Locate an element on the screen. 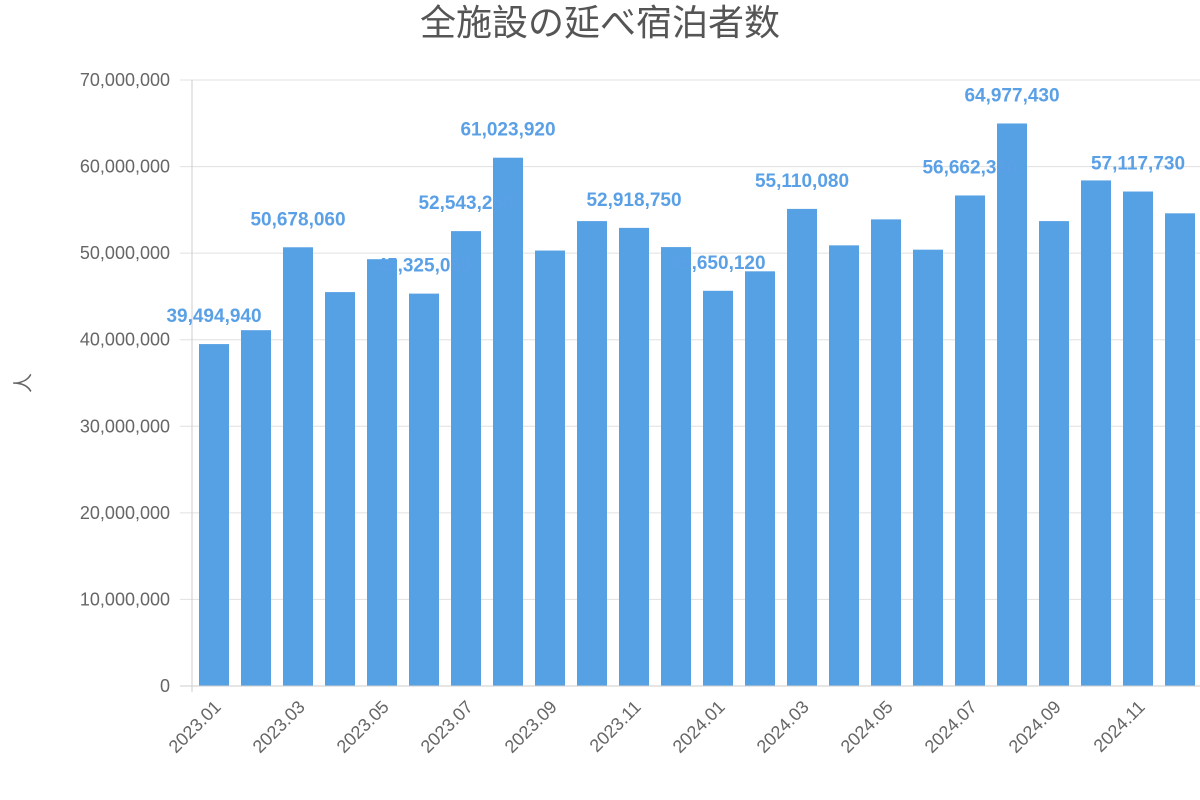  y-tick-label: 10,000,000 is located at coordinates (125, 599).